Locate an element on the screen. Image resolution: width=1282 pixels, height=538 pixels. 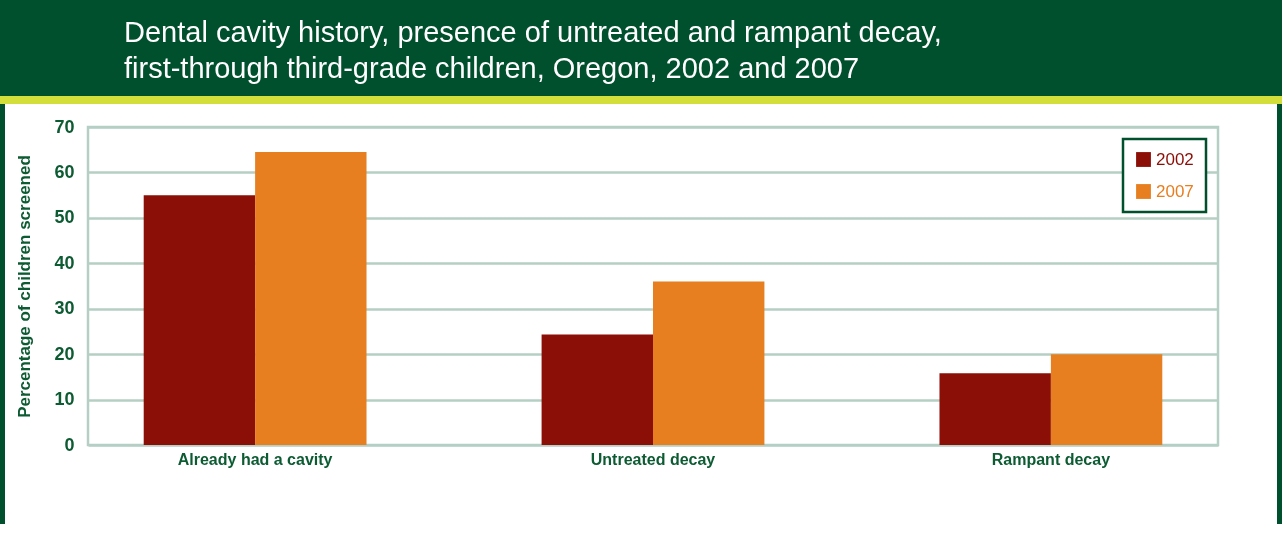
x-tick-label: Untreated decay is located at coordinates (653, 459).